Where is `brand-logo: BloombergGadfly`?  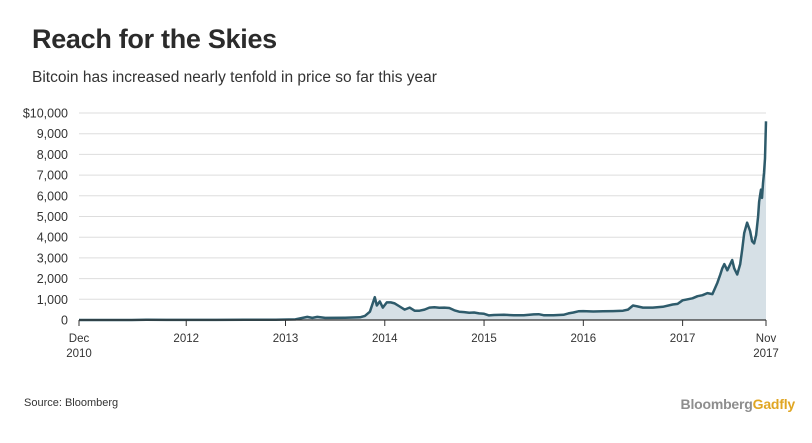 brand-logo: BloombergGadfly is located at coordinates (738, 404).